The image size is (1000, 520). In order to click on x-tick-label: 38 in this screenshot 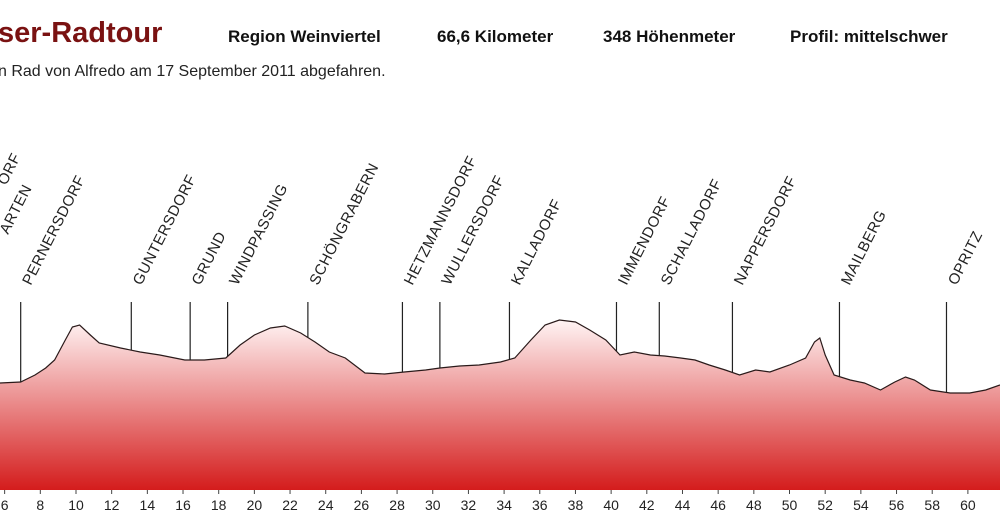, I will do `click(576, 505)`.